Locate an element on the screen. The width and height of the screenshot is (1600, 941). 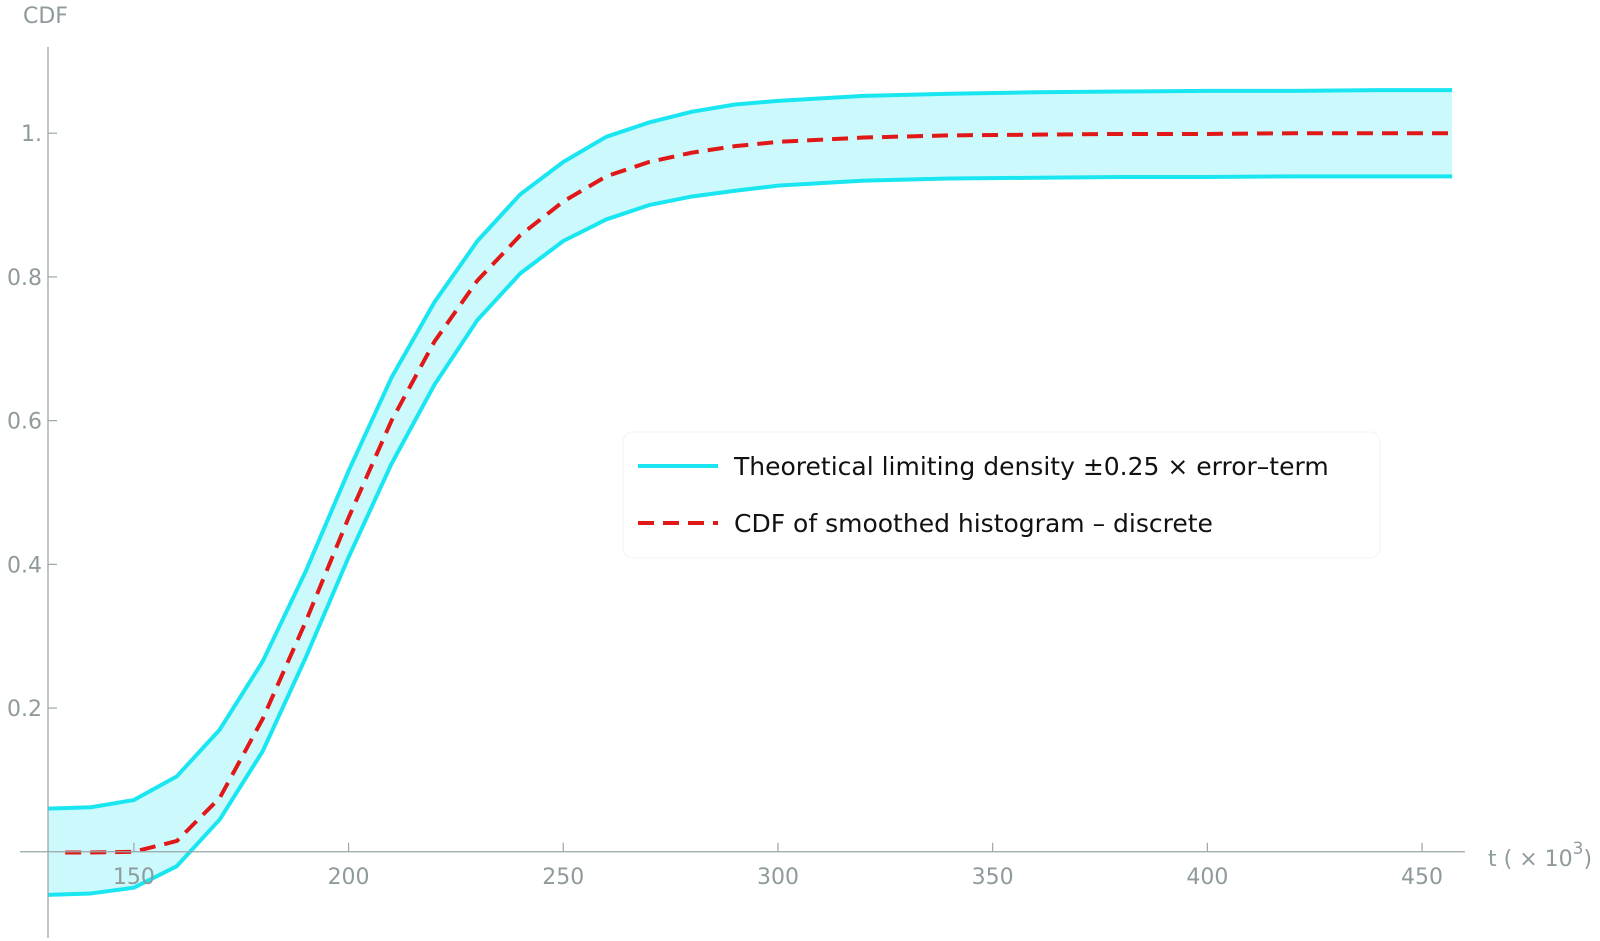
y-tick-label: 0.8 is located at coordinates (24, 278).